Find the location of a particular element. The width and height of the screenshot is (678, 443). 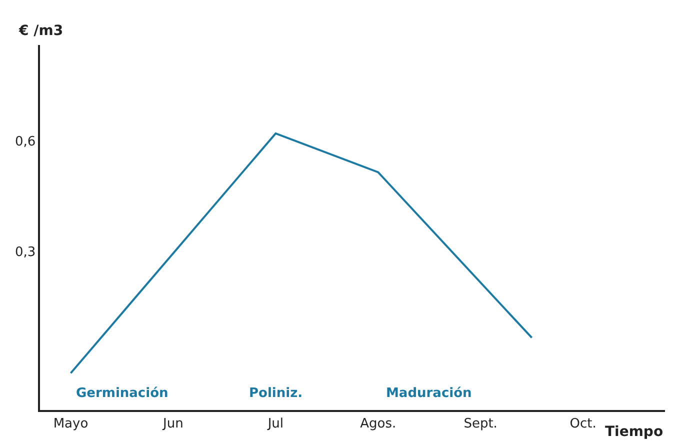

annotation: Germinación is located at coordinates (122, 393).